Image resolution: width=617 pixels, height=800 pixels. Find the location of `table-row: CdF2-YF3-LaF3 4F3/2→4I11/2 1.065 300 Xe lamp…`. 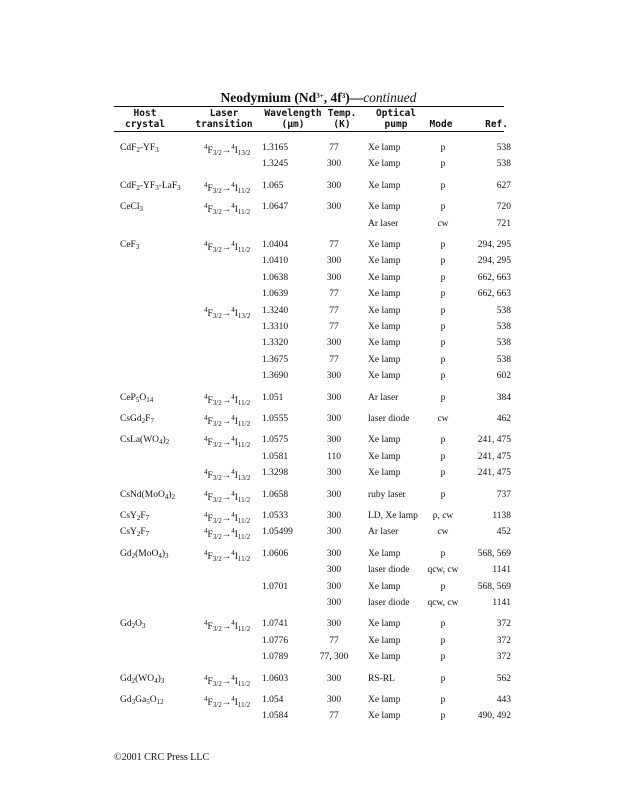

table-row: CdF2-YF3-LaF3 4F3/2→4I11/2 1.065 300 Xe lamp… is located at coordinates (308, 189).